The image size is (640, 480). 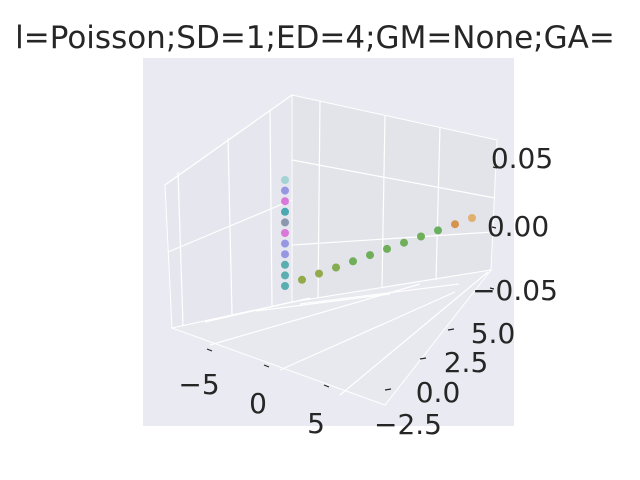 I want to click on tick-label: 2.5, so click(x=466, y=362).